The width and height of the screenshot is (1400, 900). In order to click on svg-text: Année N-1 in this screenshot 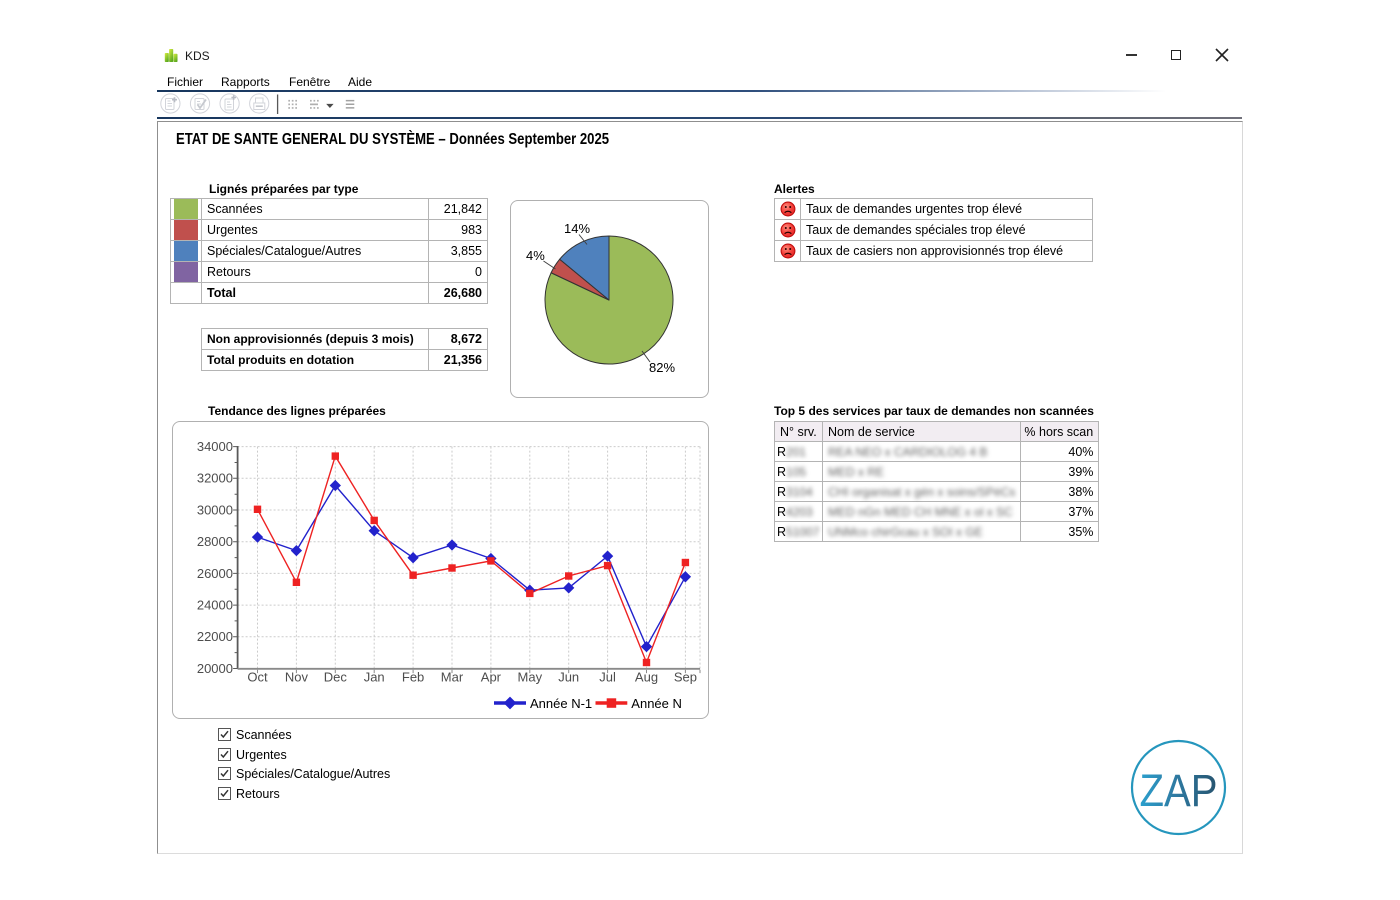, I will do `click(561, 703)`.